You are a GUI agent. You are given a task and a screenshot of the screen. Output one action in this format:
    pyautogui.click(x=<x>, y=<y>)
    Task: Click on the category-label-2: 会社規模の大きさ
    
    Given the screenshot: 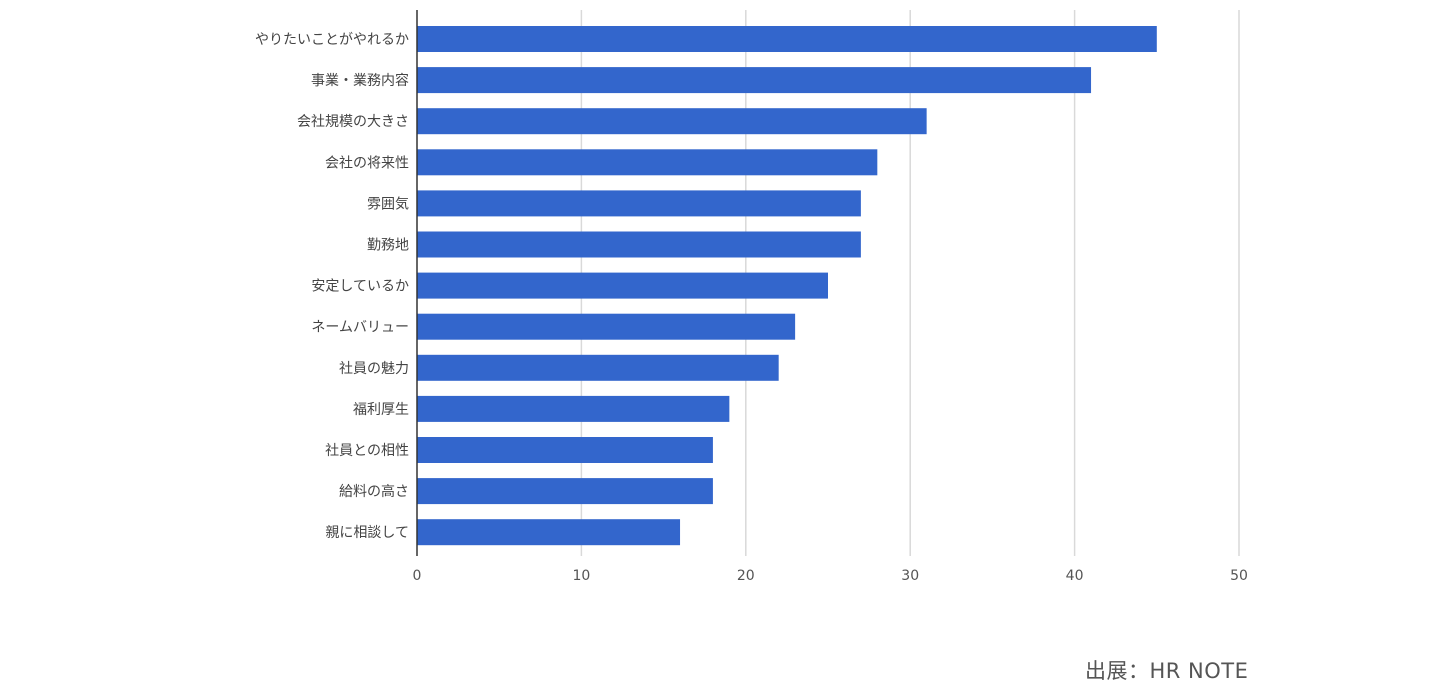 What is the action you would take?
    pyautogui.click(x=353, y=122)
    